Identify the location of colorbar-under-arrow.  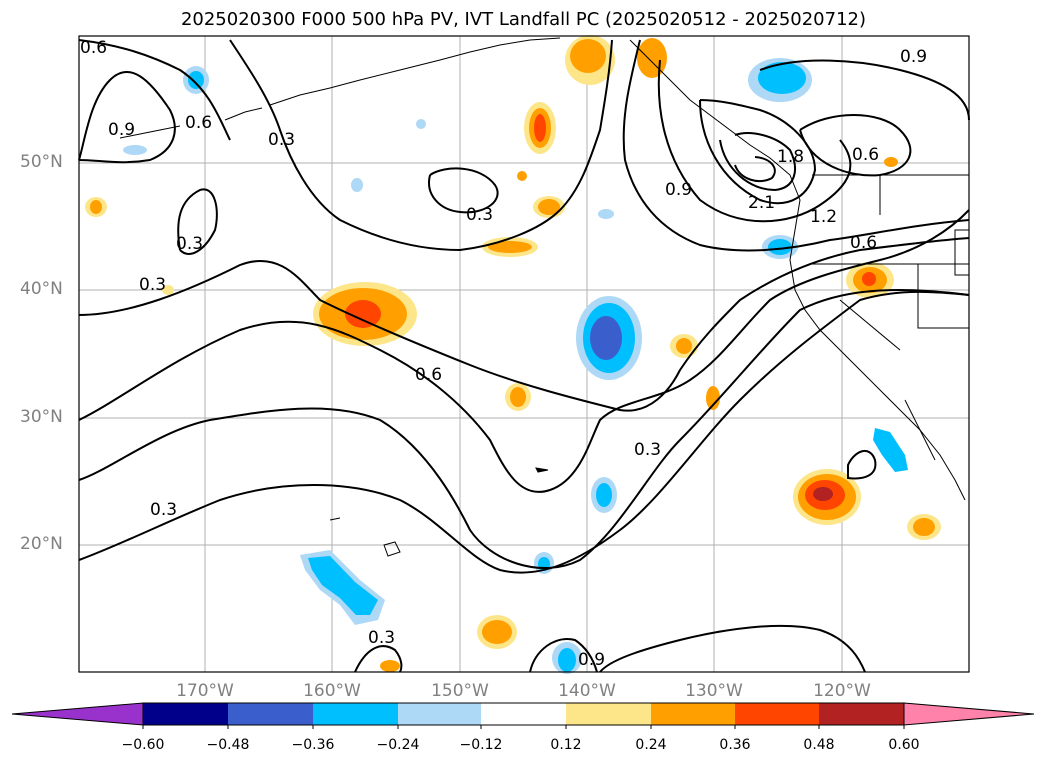
(77, 714).